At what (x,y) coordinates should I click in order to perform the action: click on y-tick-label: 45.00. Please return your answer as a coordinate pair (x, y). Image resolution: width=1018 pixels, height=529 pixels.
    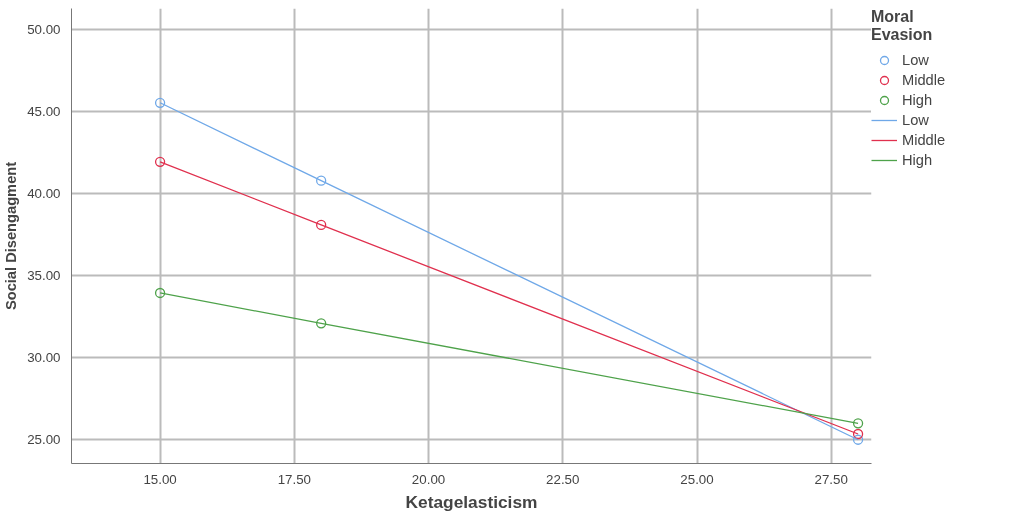
    Looking at the image, I should click on (44, 112).